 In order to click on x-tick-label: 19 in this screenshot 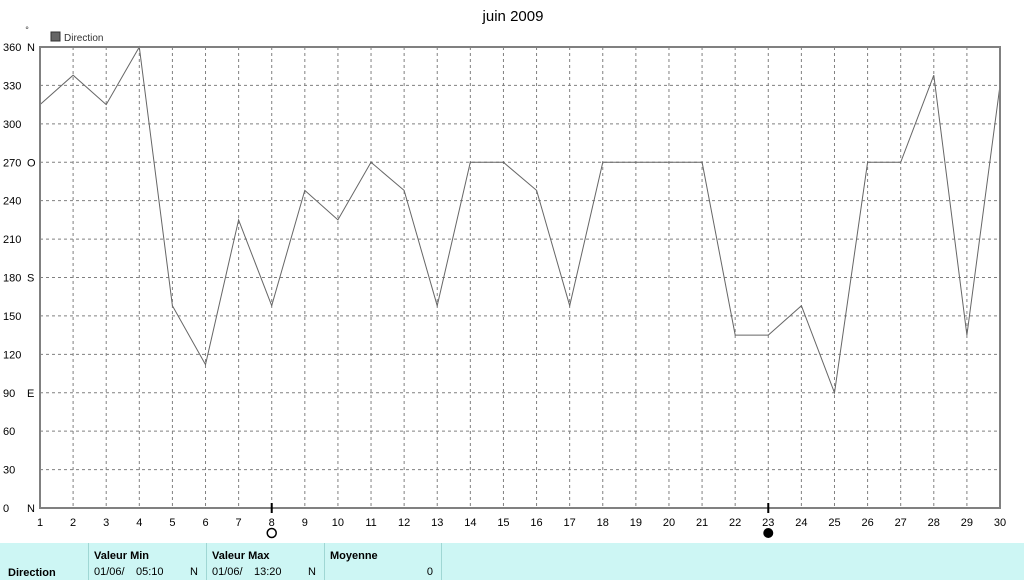, I will do `click(636, 523)`.